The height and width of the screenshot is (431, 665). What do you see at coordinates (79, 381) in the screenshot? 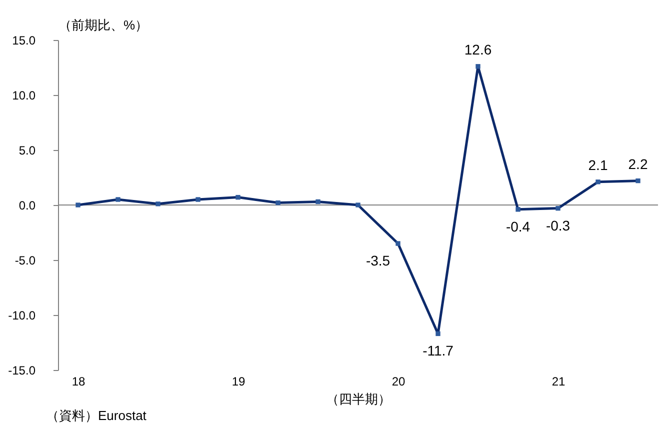
I see `x-tick-label: 18` at bounding box center [79, 381].